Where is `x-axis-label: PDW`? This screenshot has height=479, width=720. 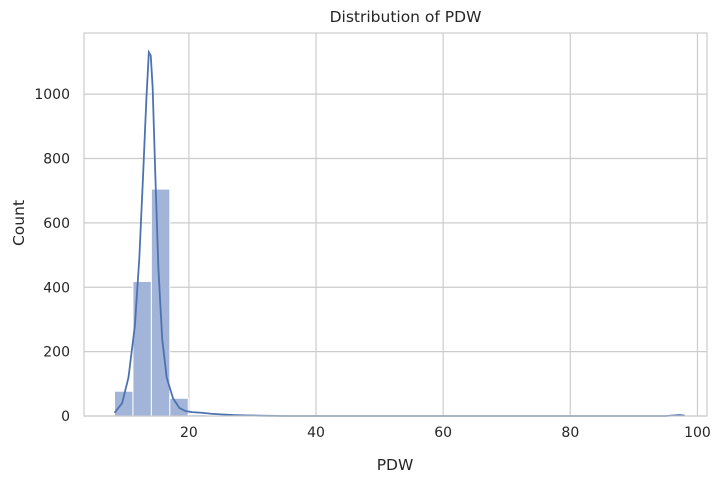 x-axis-label: PDW is located at coordinates (395, 465).